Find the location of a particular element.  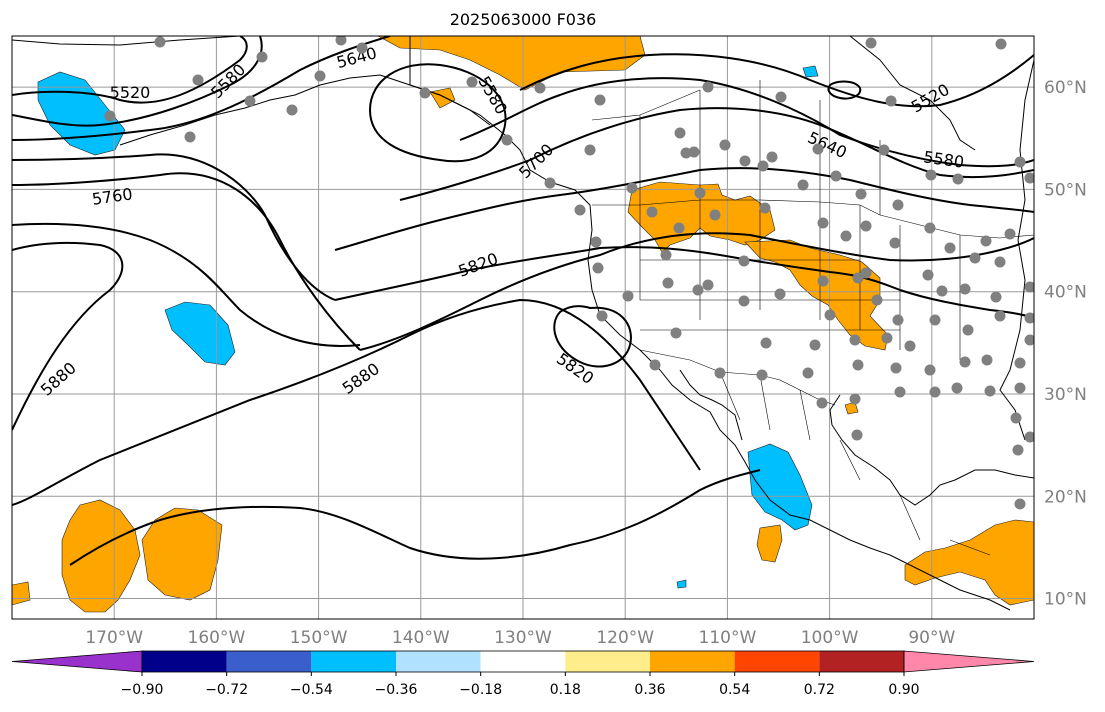

border-us-mexico is located at coordinates (737, 377).